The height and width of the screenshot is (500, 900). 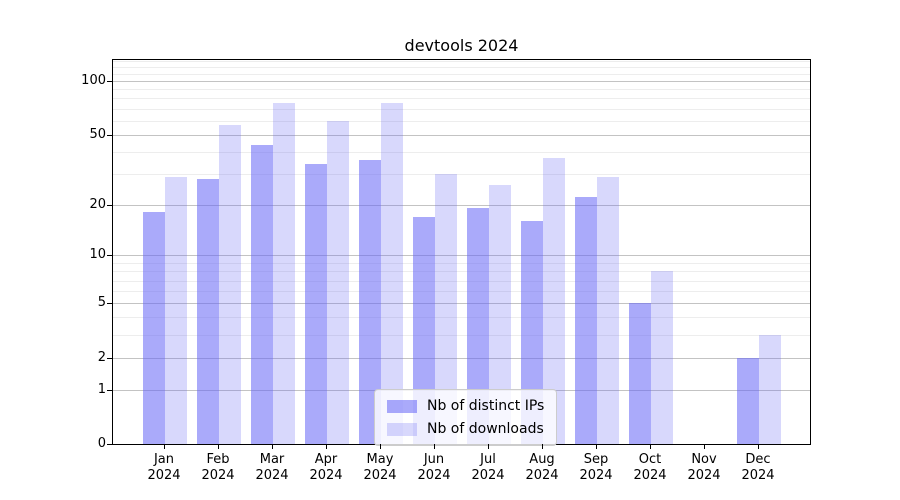 I want to click on x-tick-label: May 2024, so click(x=380, y=467).